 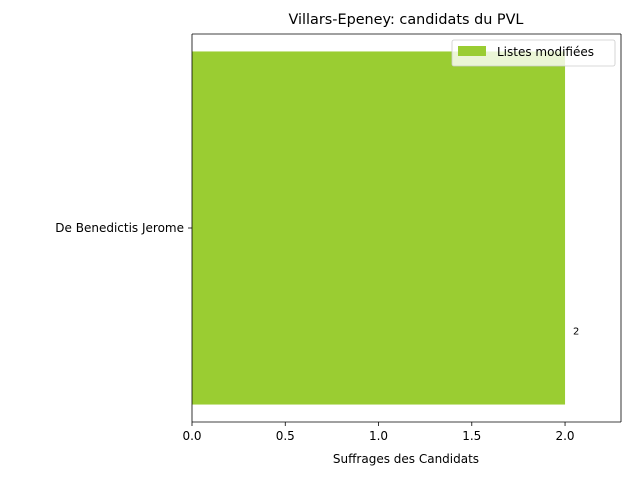 What do you see at coordinates (406, 459) in the screenshot?
I see `x-axis-label: Suffrages des Candidats` at bounding box center [406, 459].